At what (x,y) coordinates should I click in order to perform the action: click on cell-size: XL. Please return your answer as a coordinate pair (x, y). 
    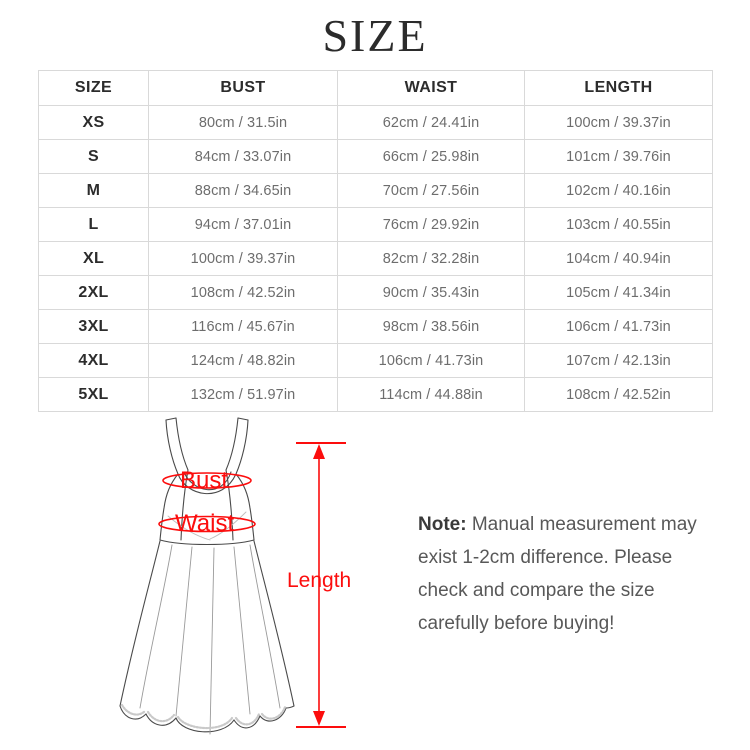
    Looking at the image, I should click on (93, 258).